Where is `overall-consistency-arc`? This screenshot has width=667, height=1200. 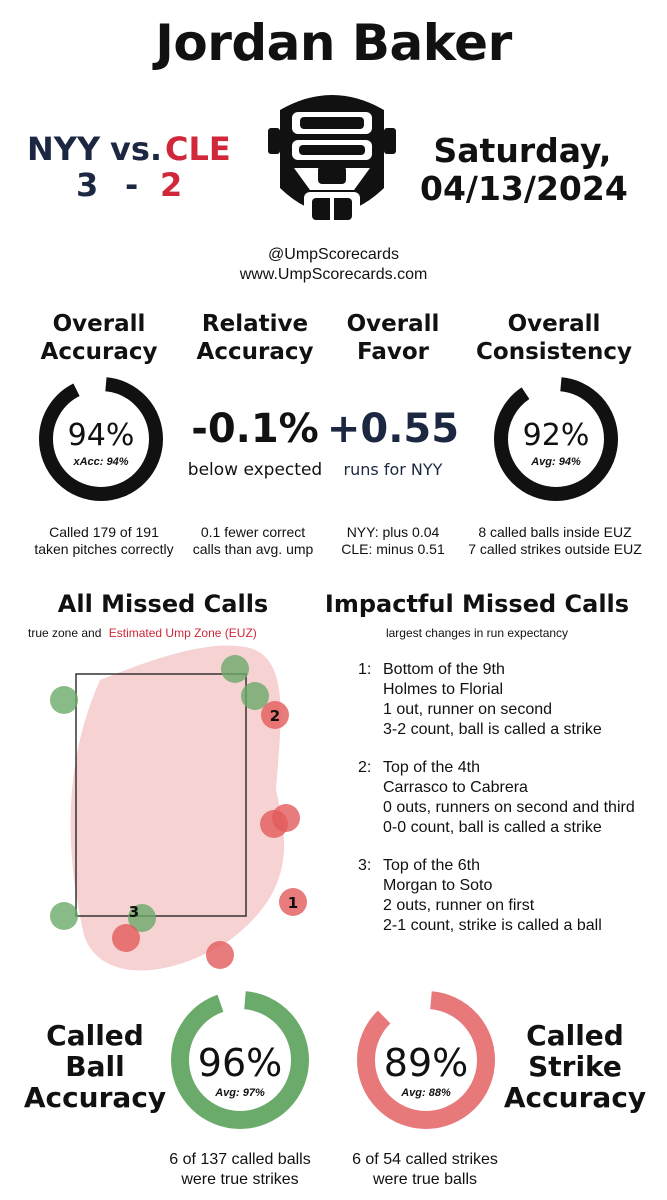
overall-consistency-arc is located at coordinates (556, 439).